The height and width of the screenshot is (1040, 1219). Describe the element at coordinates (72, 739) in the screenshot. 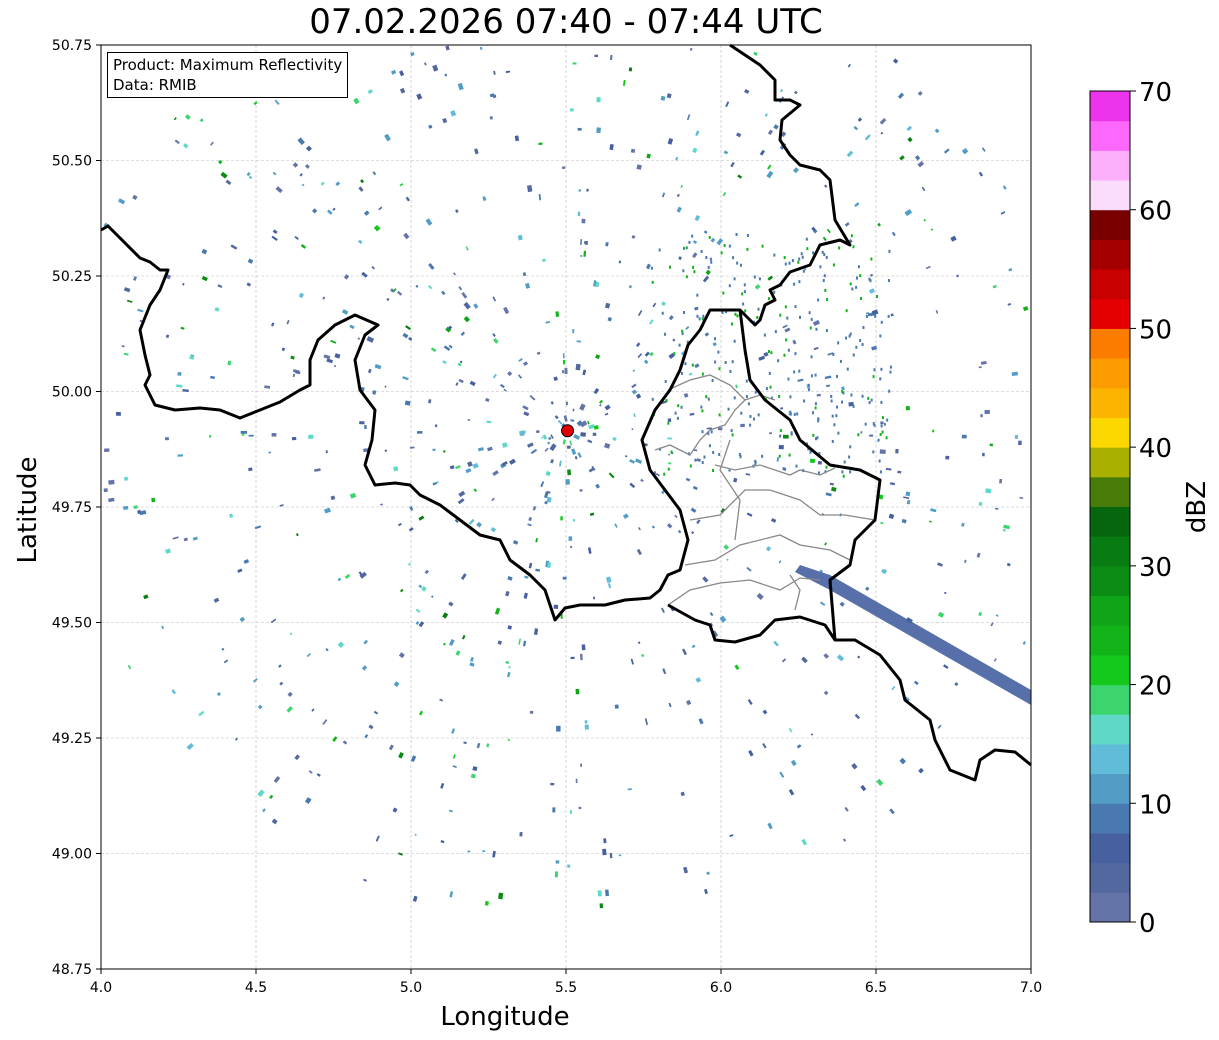

I see `y-tick-label: 49.25` at that location.